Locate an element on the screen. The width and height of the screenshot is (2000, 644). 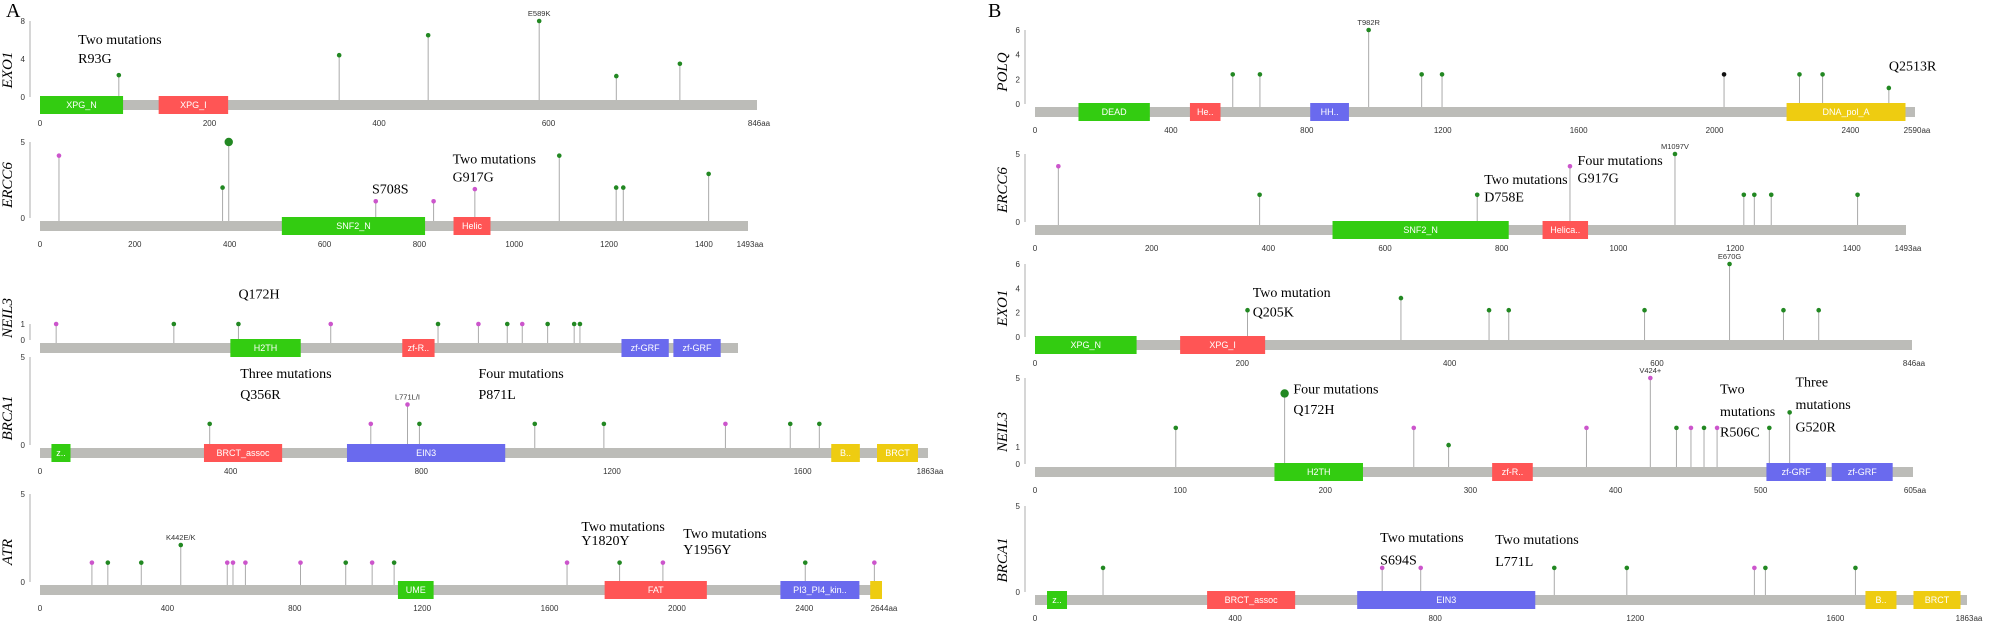
x-tick-label: 200 is located at coordinates (210, 123).